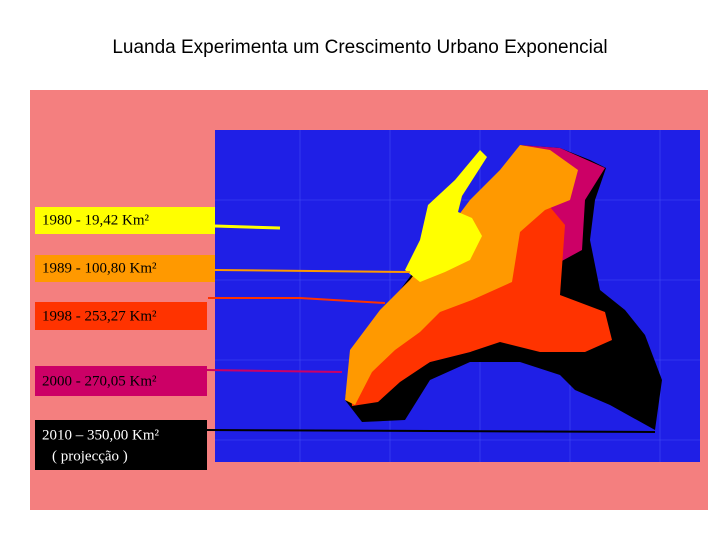 Image resolution: width=720 pixels, height=540 pixels. I want to click on legend-label: 1989 - 100,80 Km², so click(99, 268).